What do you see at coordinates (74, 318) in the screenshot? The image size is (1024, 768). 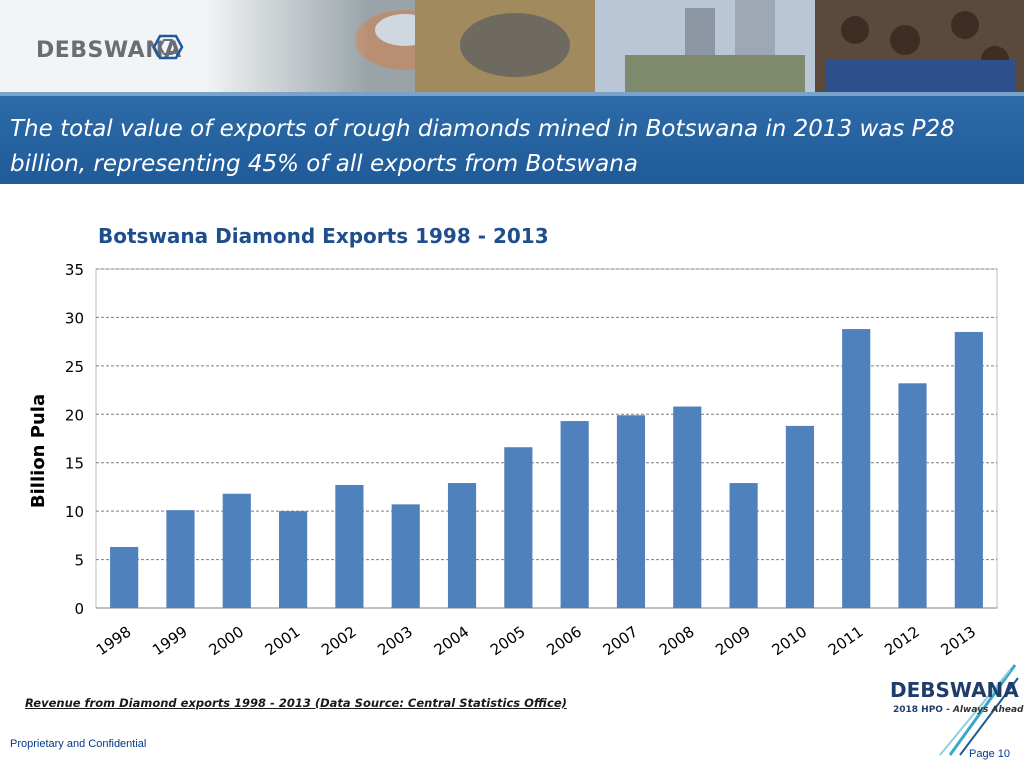 I see `y-tick-label: 30` at bounding box center [74, 318].